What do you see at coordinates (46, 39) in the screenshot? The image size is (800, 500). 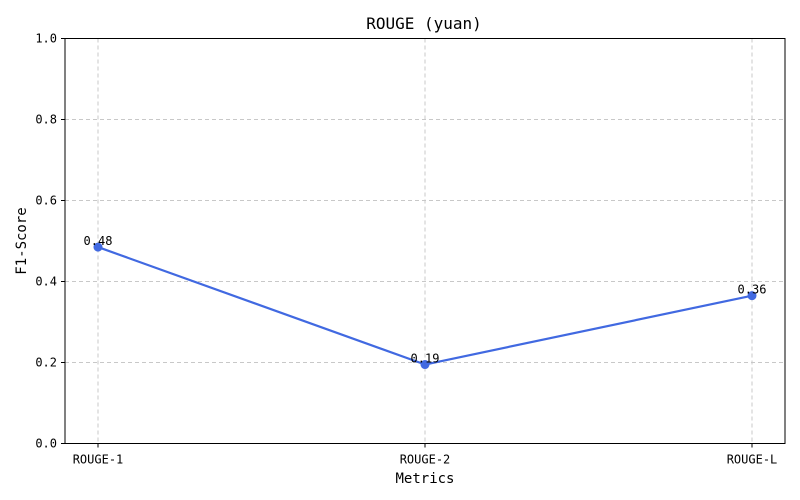 I see `y-tick-label: 1.0` at bounding box center [46, 39].